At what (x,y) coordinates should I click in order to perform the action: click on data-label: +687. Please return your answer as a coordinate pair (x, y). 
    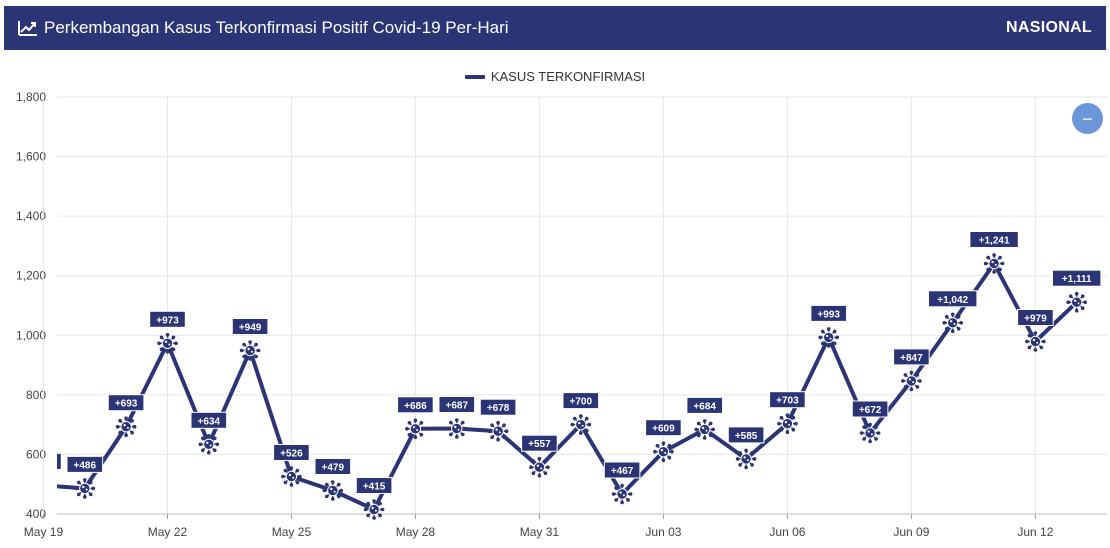
    Looking at the image, I should click on (457, 404).